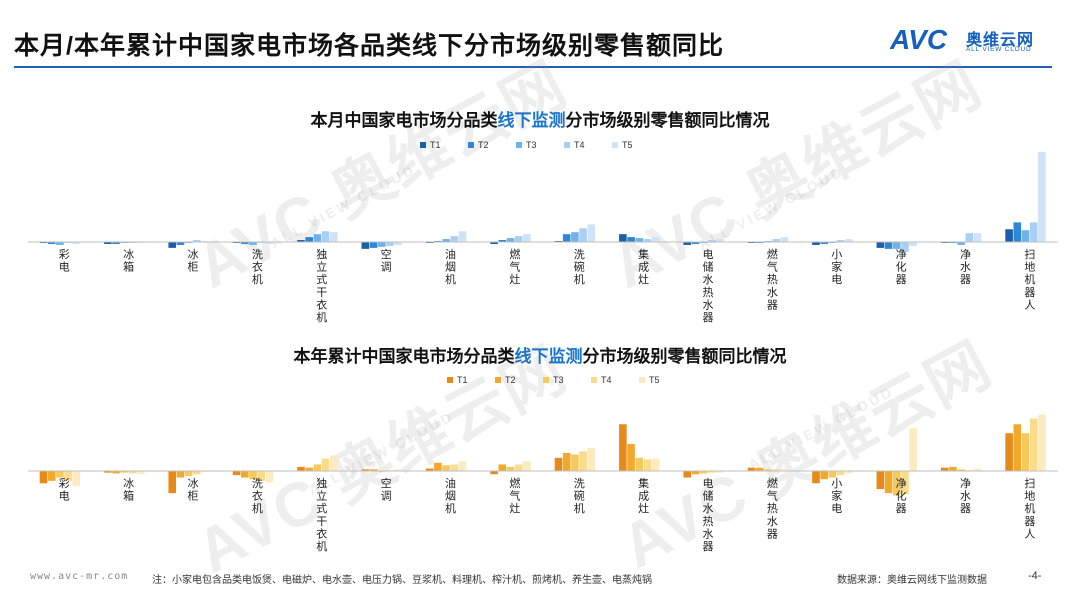 The image size is (1080, 608). What do you see at coordinates (540, 120) in the screenshot?
I see `chart-title-monthly: 本月中国家电市场分品类线下监测分市场级别零售额同比情况` at bounding box center [540, 120].